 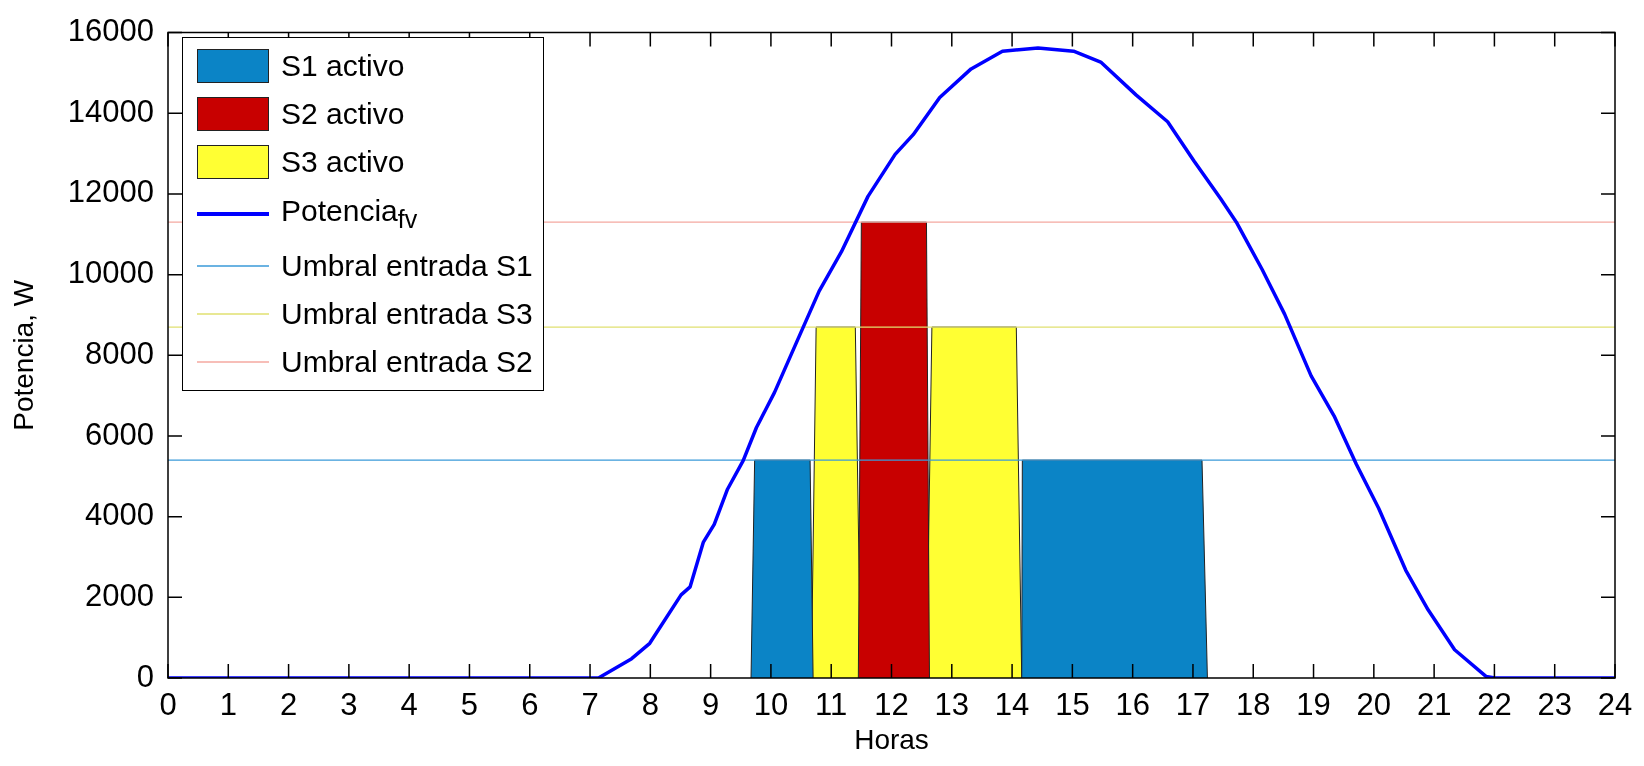 What do you see at coordinates (650, 705) in the screenshot?
I see `x-tick-label: 8` at bounding box center [650, 705].